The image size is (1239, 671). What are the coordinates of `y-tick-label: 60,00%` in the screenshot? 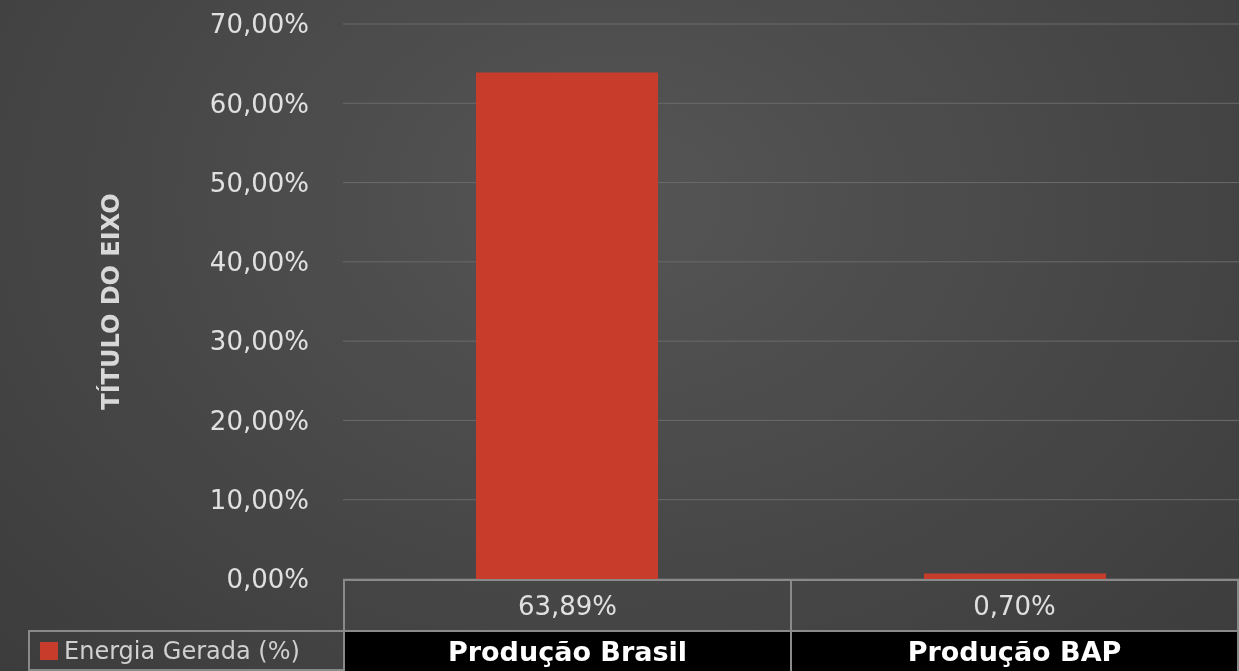 It's located at (259, 103).